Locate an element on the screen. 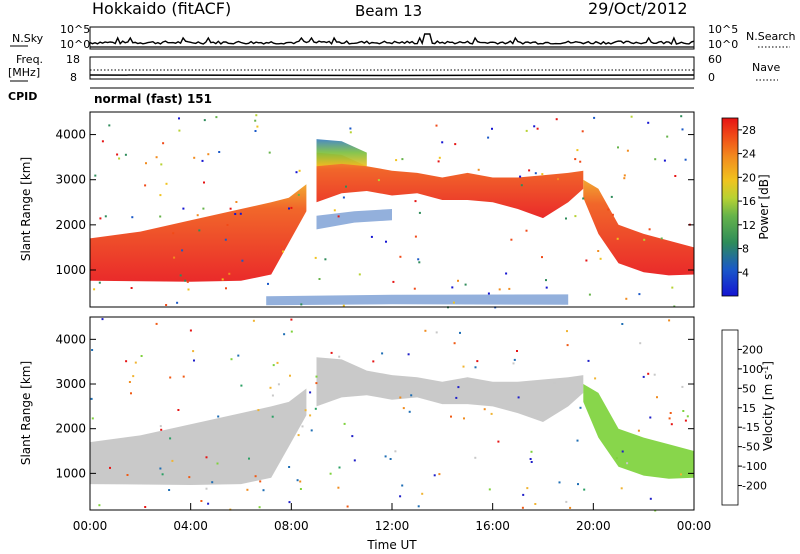 The height and width of the screenshot is (554, 800). xtick-label: 08:00 is located at coordinates (291, 526).